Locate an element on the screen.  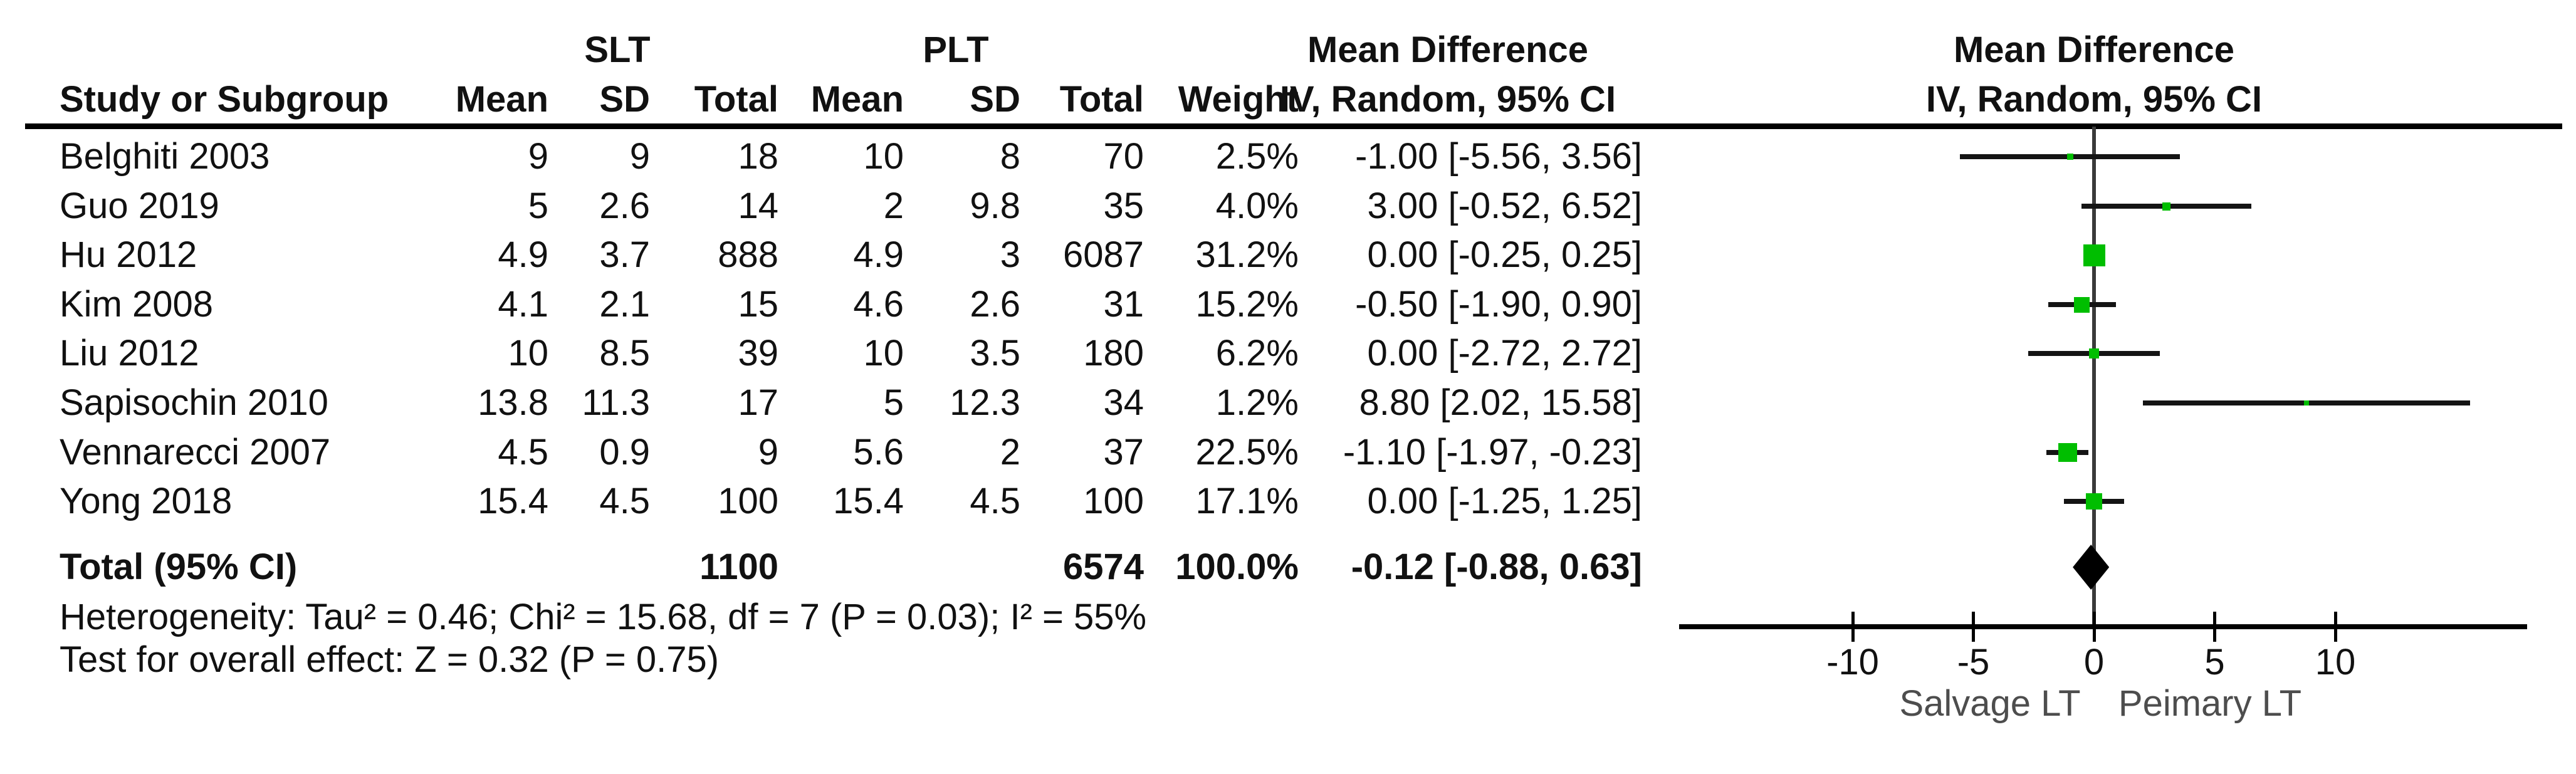
weight-cell: 22.5% is located at coordinates (1247, 453).